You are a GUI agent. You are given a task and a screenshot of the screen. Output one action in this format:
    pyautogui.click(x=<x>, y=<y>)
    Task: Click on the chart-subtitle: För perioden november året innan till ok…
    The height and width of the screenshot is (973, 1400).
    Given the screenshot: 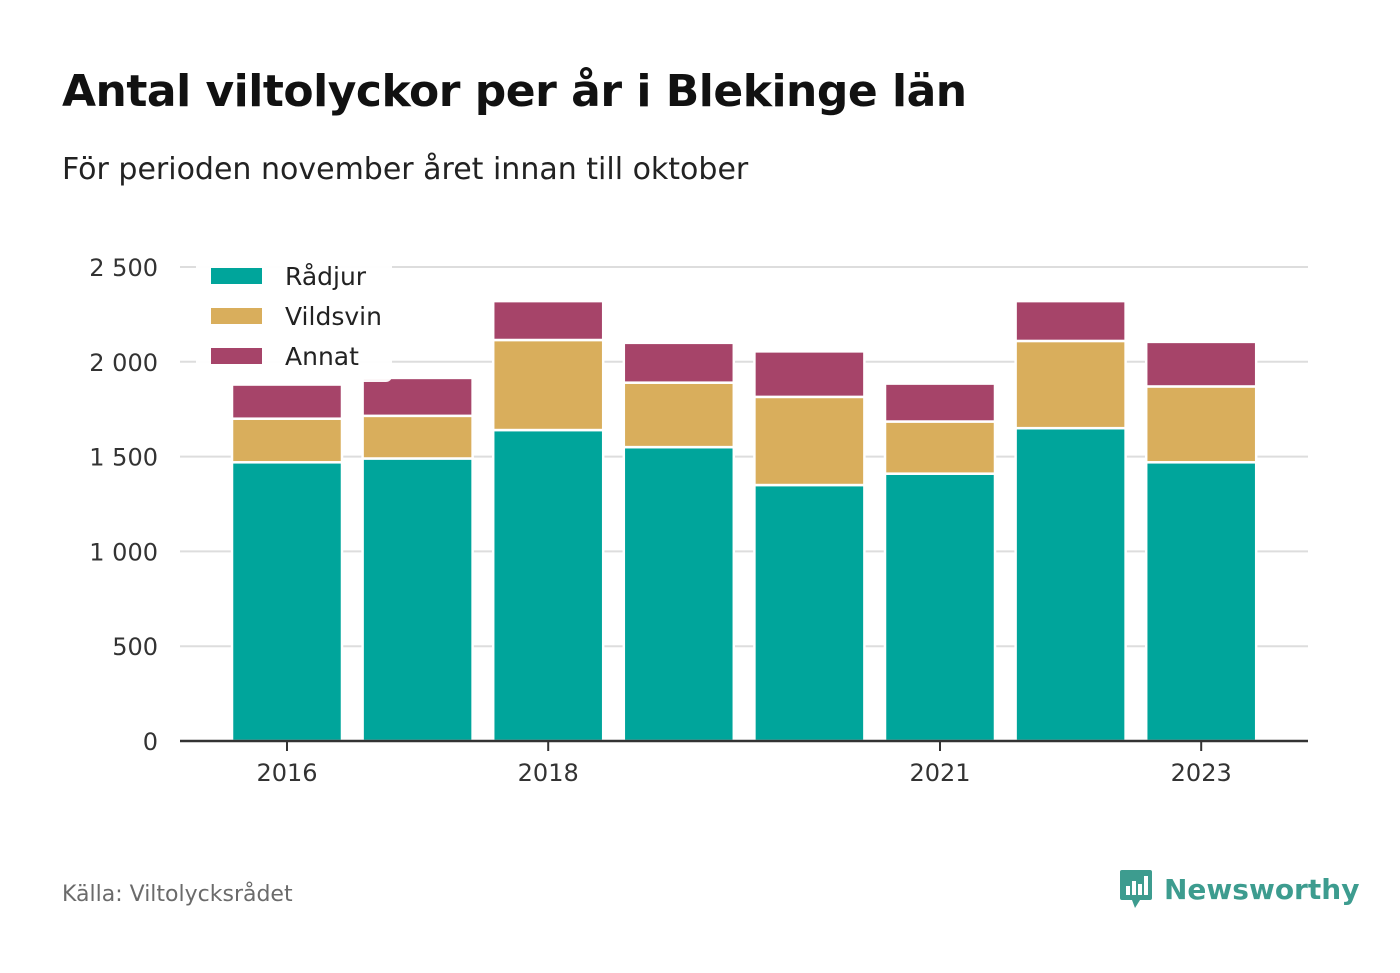 What is the action you would take?
    pyautogui.click(x=405, y=169)
    